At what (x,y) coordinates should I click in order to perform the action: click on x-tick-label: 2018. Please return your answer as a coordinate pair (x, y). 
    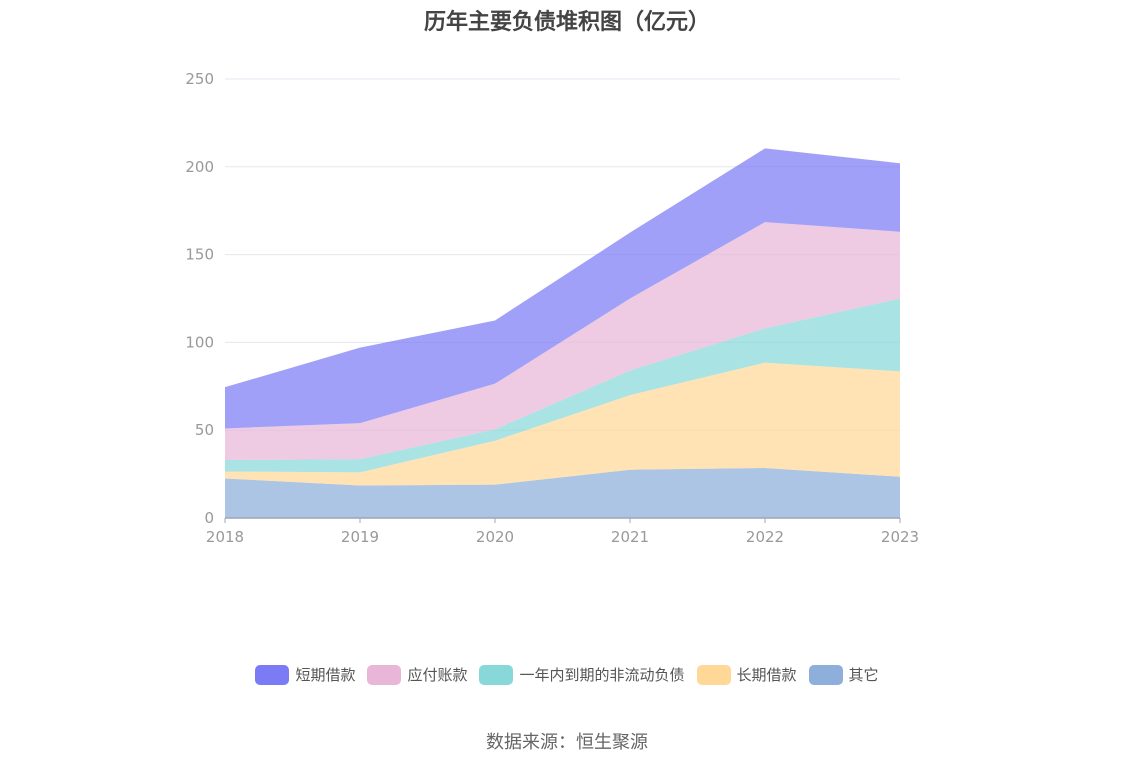
    Looking at the image, I should click on (225, 537).